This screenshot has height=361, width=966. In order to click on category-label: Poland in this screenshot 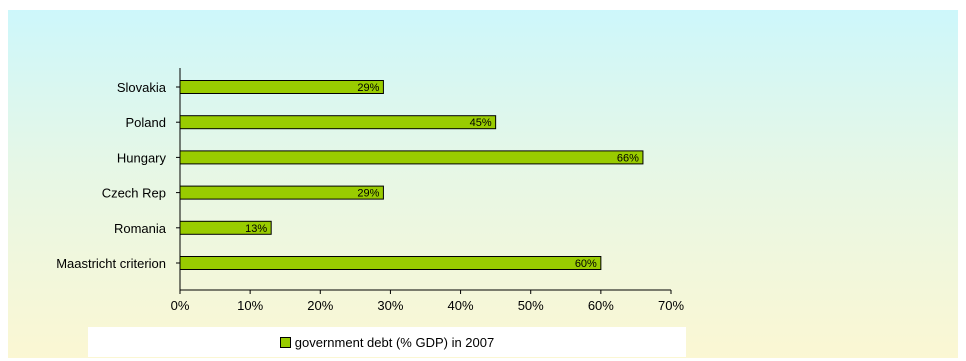, I will do `click(146, 122)`.